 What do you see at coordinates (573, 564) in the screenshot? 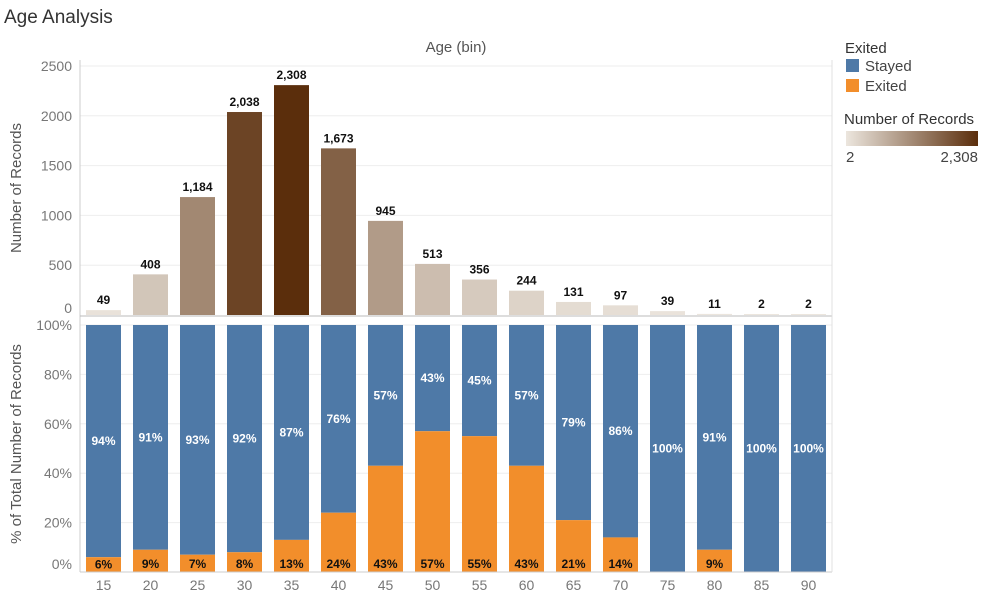
I see `exited-percent-label: 21%` at bounding box center [573, 564].